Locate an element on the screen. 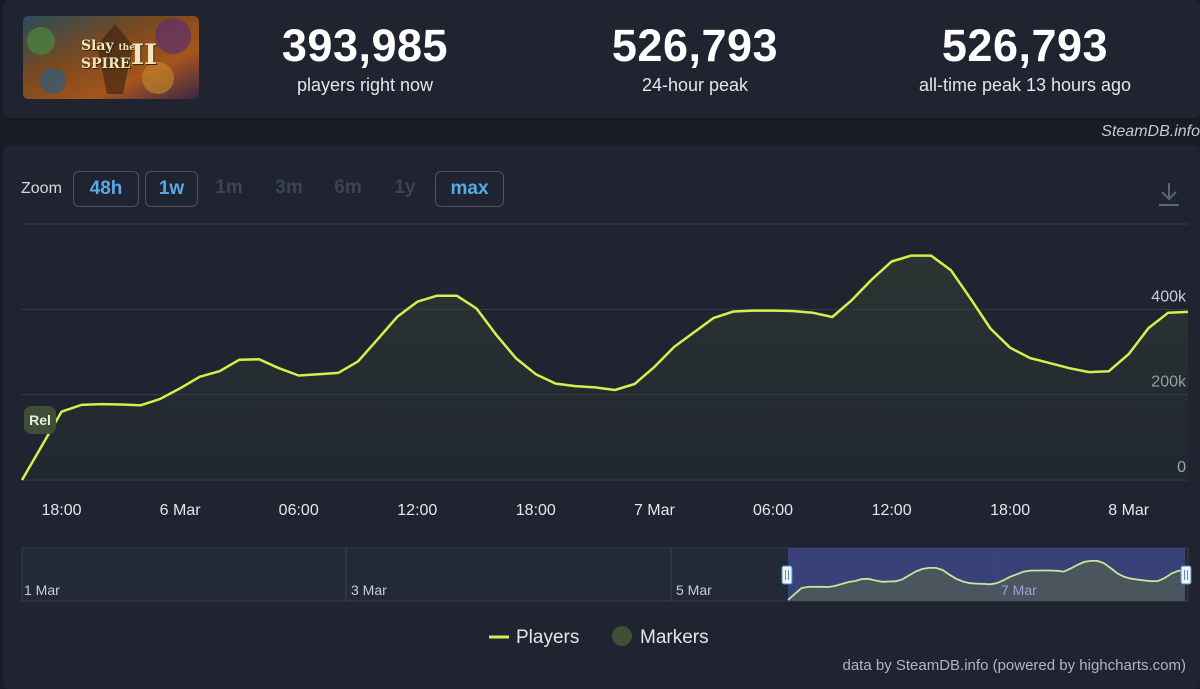 Image resolution: width=1200 pixels, height=689 pixels. cover-title-spire: SPIRE is located at coordinates (106, 64).